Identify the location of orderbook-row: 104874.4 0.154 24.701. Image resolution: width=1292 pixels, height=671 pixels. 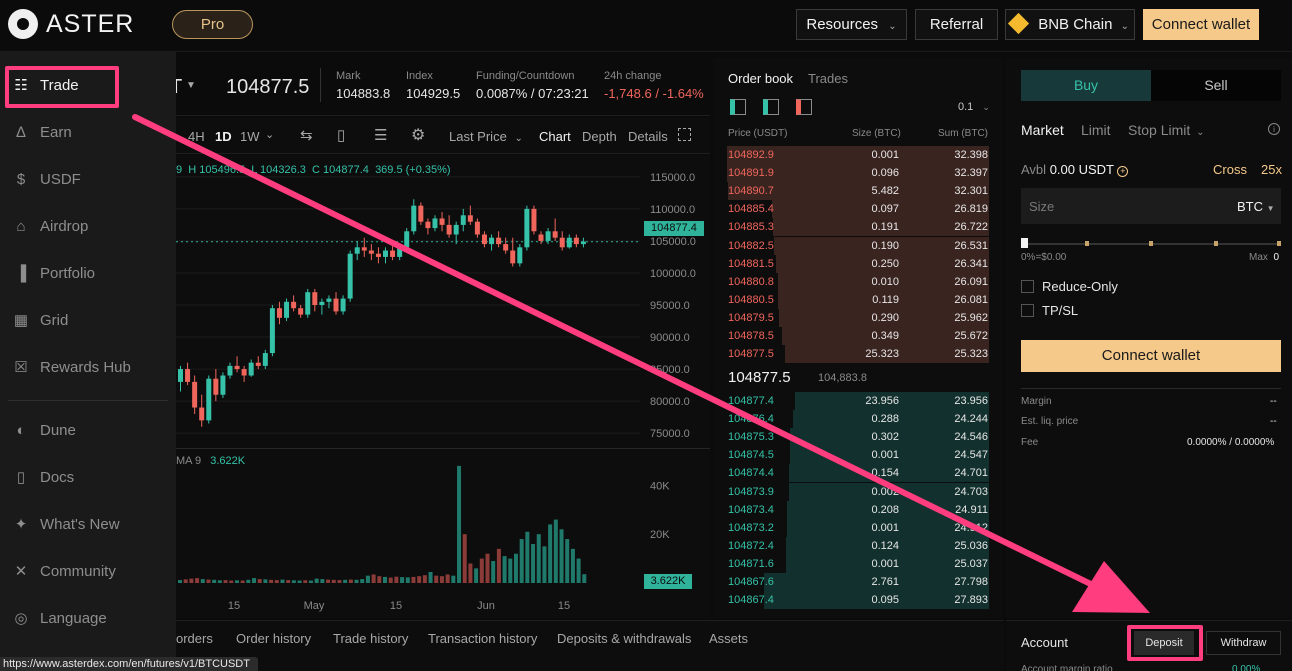
(858, 473).